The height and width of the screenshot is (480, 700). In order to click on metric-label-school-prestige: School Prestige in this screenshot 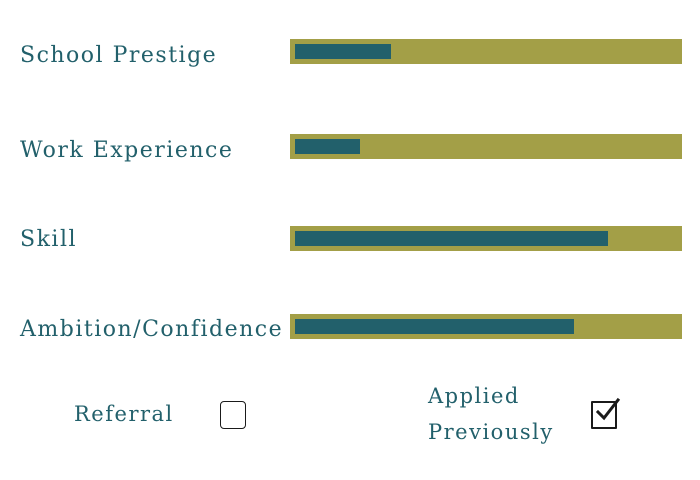, I will do `click(119, 55)`.